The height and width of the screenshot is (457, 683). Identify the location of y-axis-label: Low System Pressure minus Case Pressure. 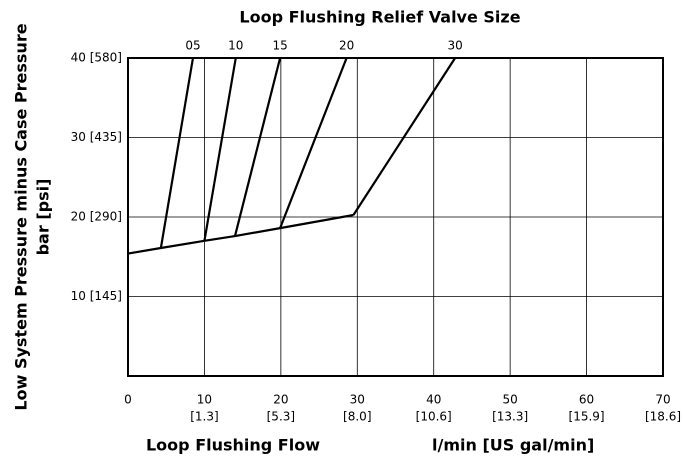
(21, 216).